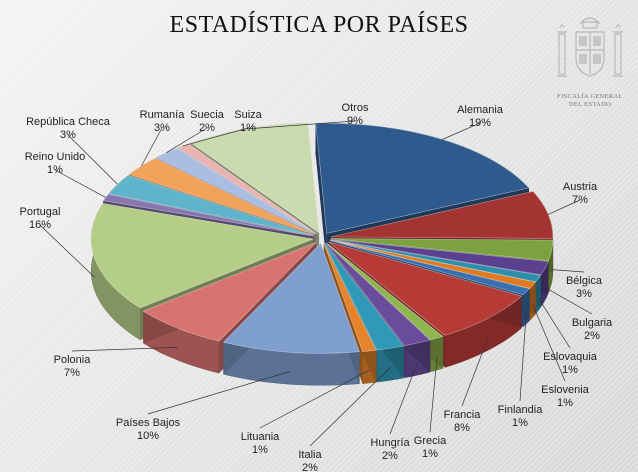 The width and height of the screenshot is (638, 472). What do you see at coordinates (163, 115) in the screenshot?
I see `slice-label-rumania: Rumanía` at bounding box center [163, 115].